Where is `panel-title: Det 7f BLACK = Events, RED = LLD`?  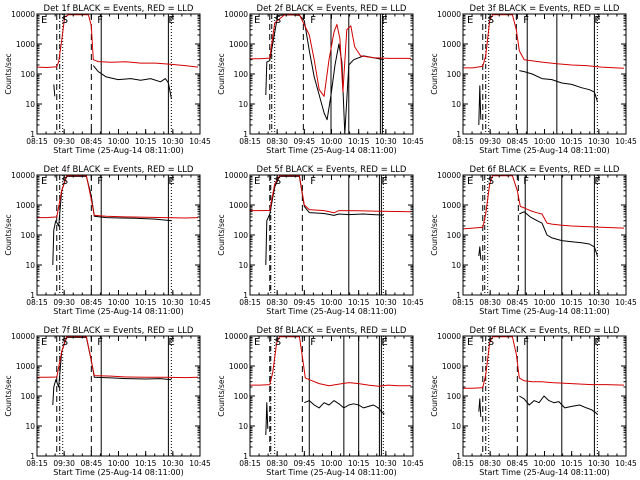 panel-title: Det 7f BLACK = Events, RED = LLD is located at coordinates (119, 331).